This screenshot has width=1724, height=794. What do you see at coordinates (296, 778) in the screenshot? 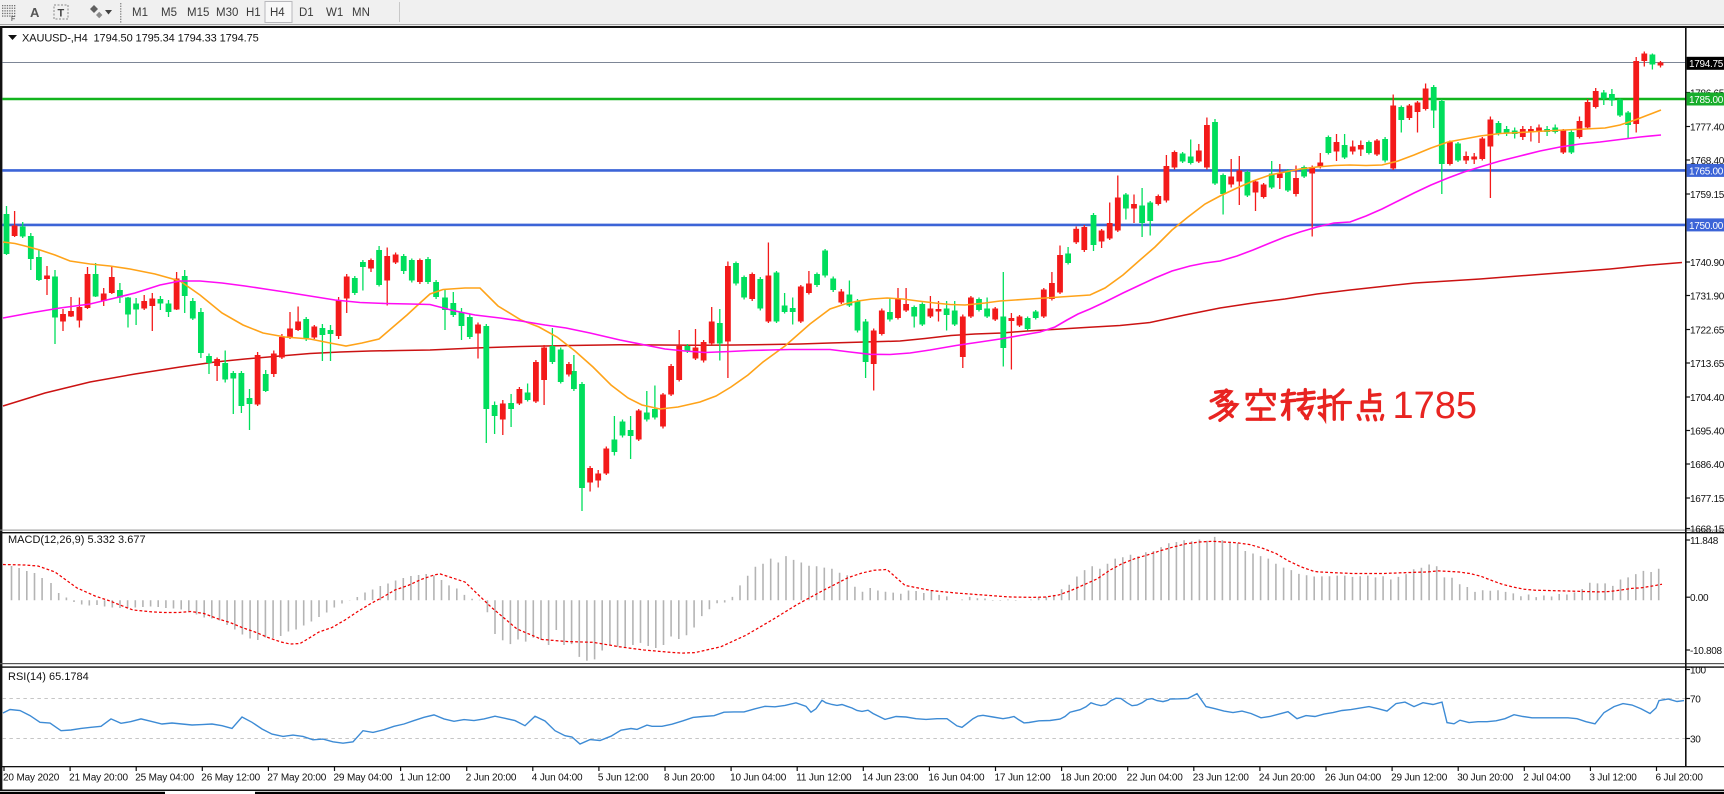
I see `svg-text: 27 May 20:00` at bounding box center [296, 778].